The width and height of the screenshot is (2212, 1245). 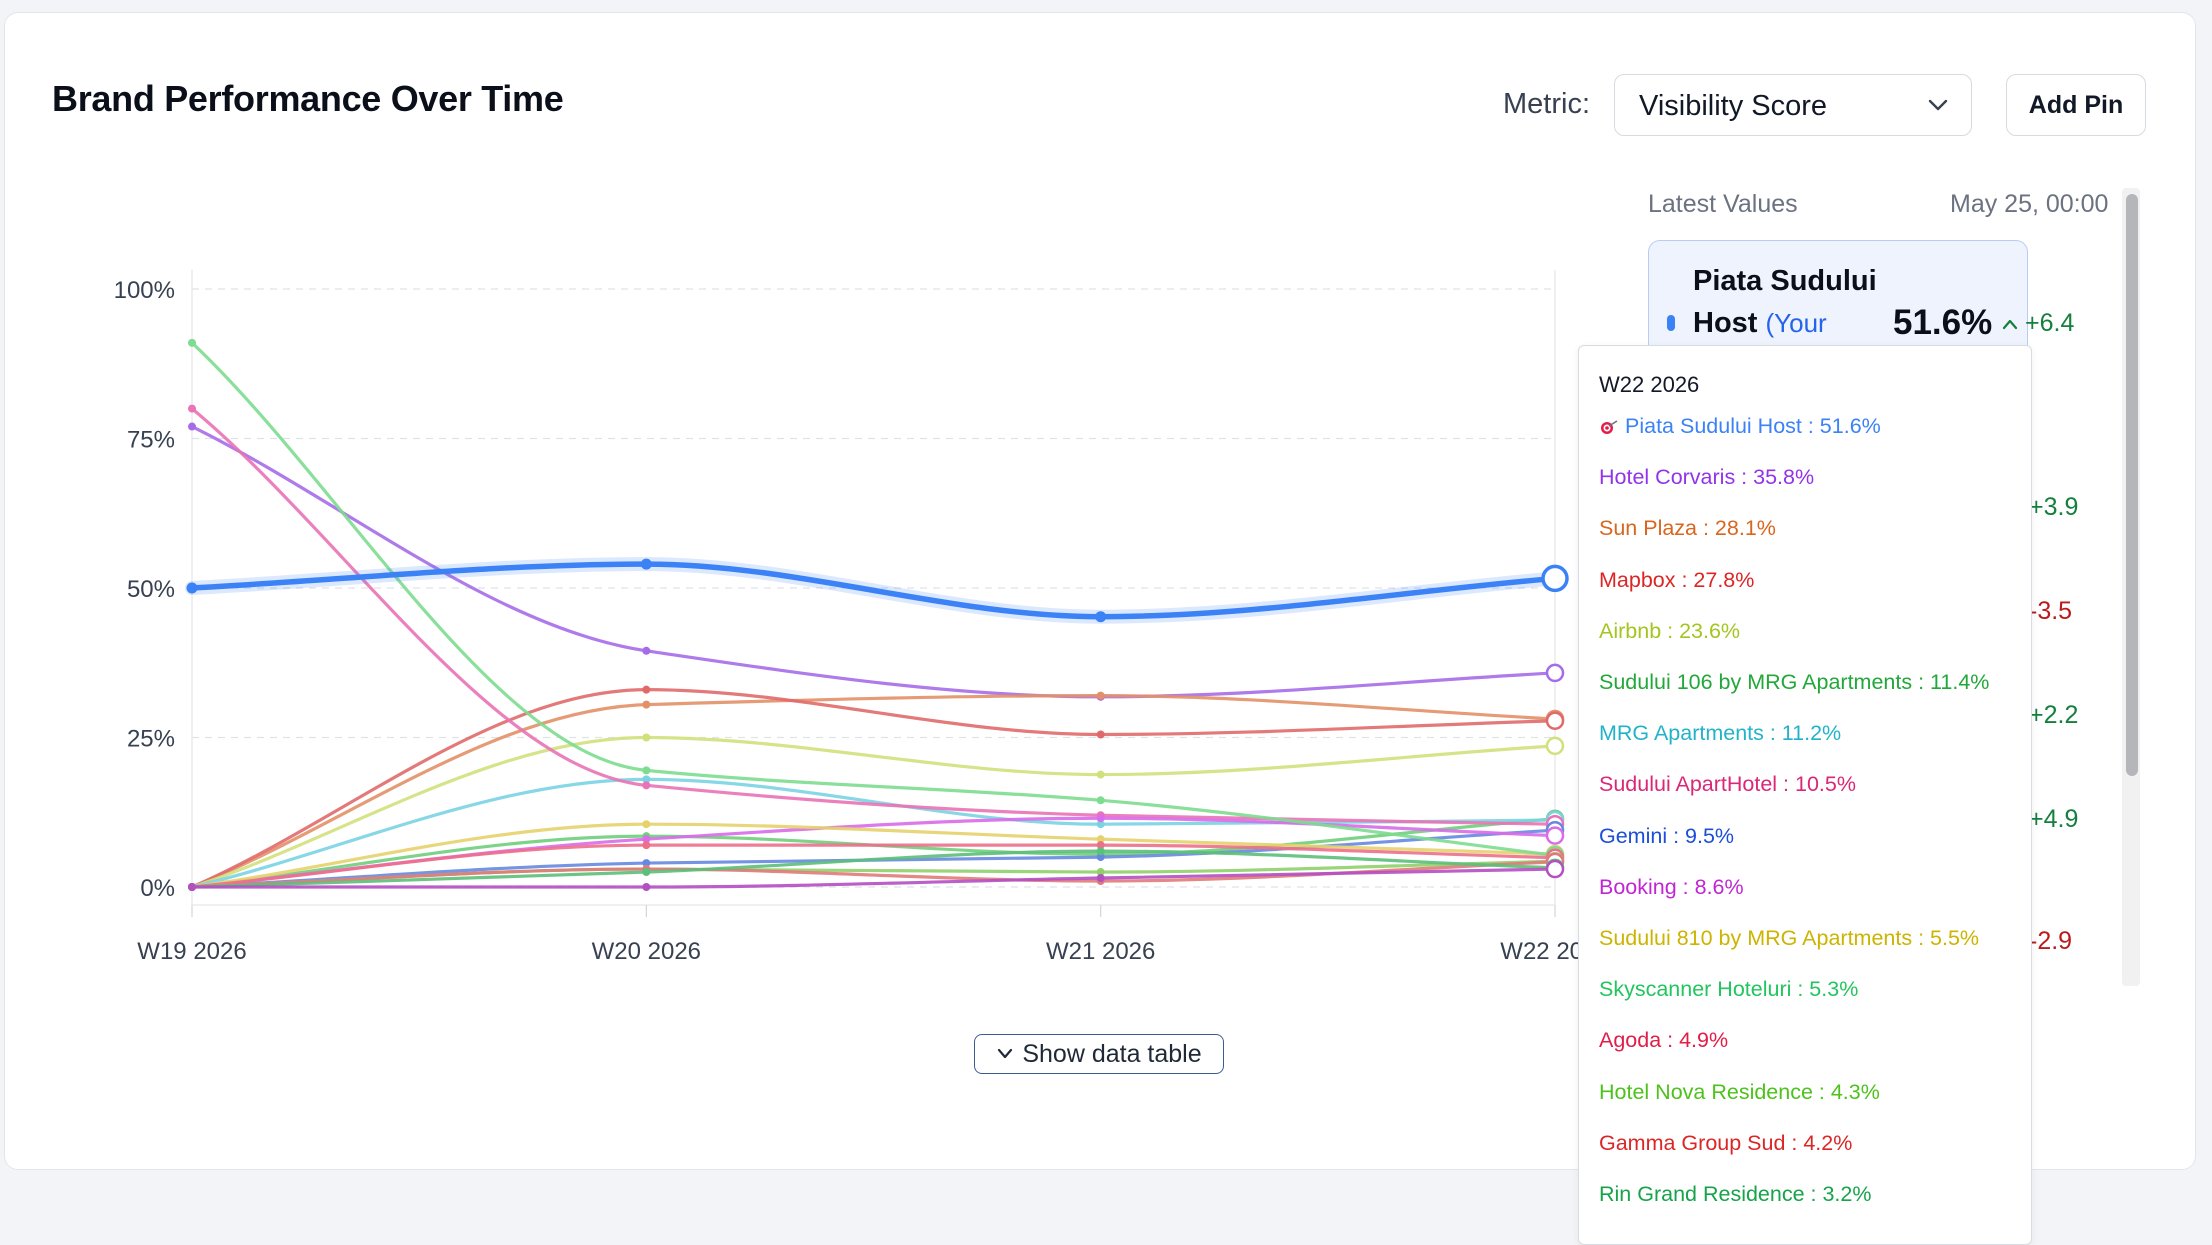 What do you see at coordinates (1723, 204) in the screenshot?
I see `latest-values-heading: Latest Values` at bounding box center [1723, 204].